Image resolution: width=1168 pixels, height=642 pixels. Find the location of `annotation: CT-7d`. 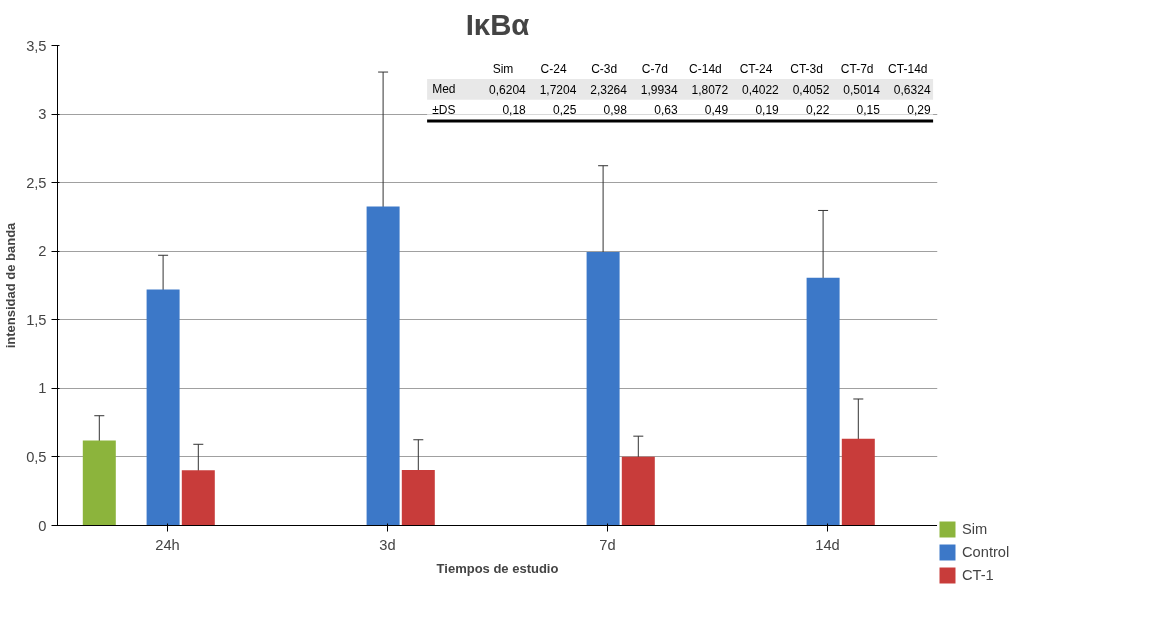

annotation: CT-7d is located at coordinates (857, 68).